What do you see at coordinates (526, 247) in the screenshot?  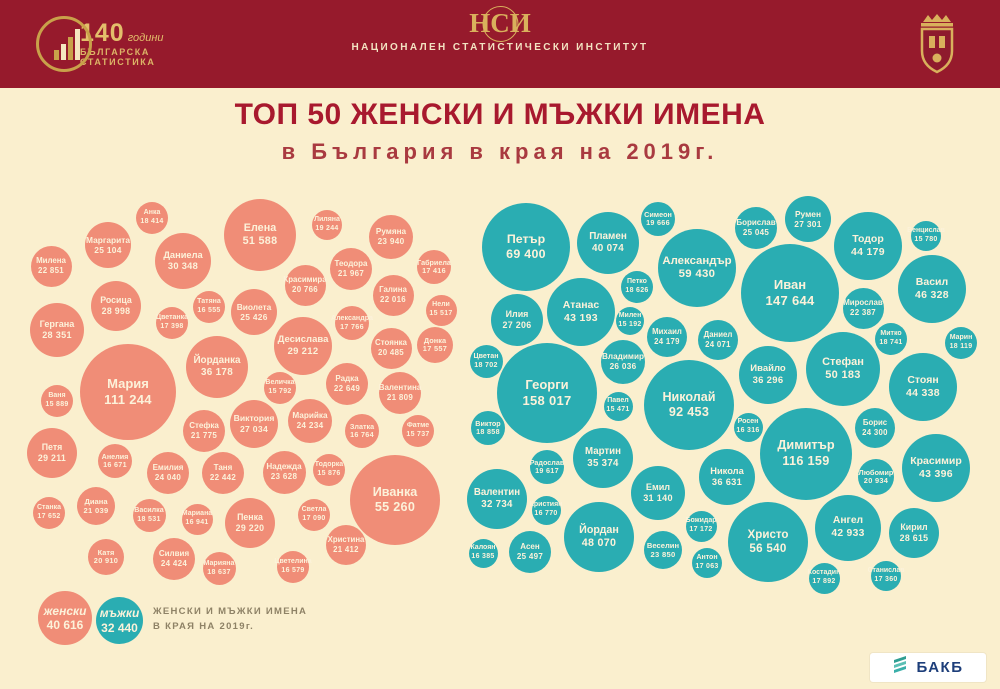 I see `male-name-bubble: Петър 69 400` at bounding box center [526, 247].